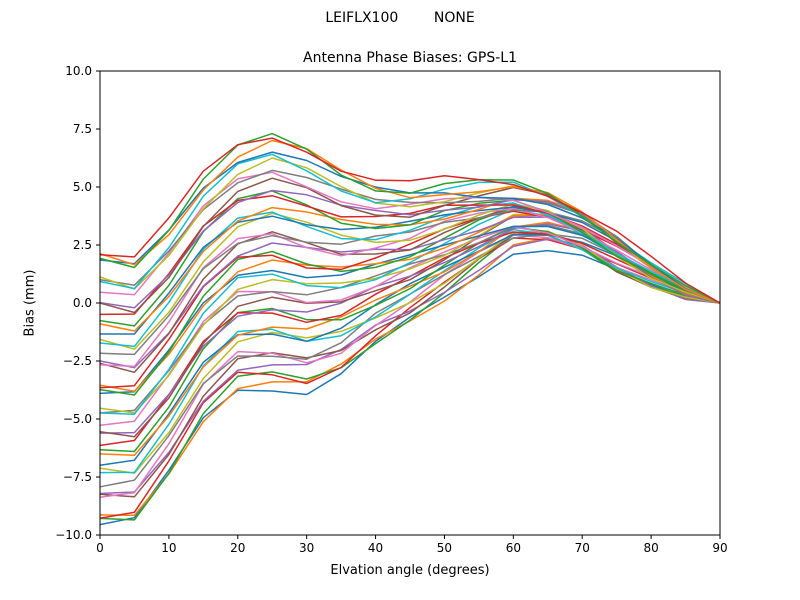 The width and height of the screenshot is (800, 600). I want to click on y-tick-label: 10.0, so click(78, 71).